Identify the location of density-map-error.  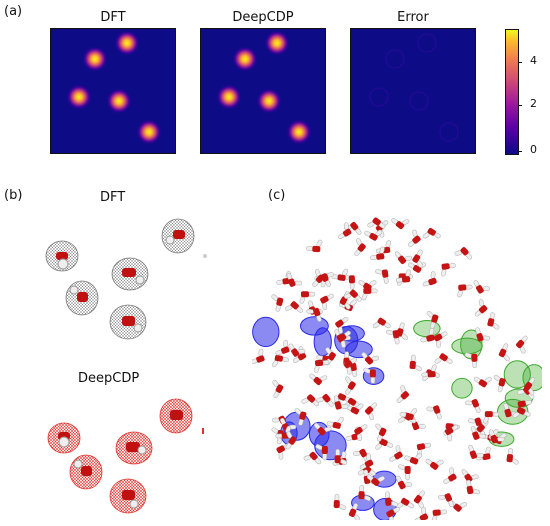
(413, 91).